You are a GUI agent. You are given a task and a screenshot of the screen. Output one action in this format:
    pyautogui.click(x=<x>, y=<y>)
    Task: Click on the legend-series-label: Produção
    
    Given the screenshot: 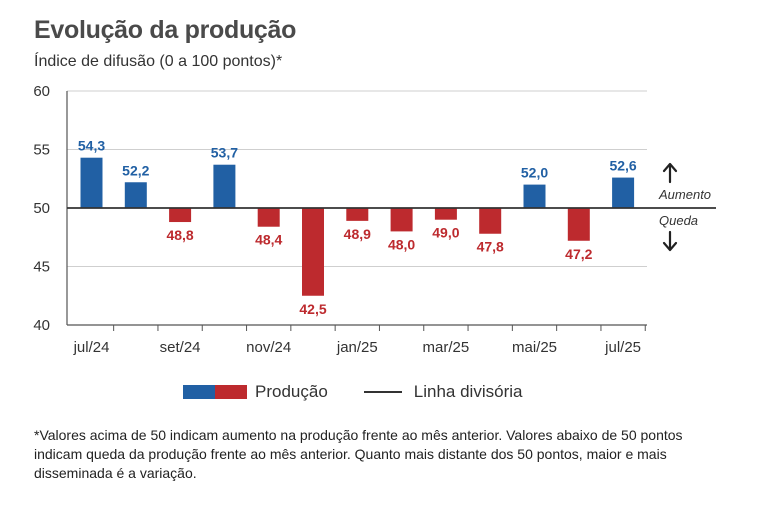 What is the action you would take?
    pyautogui.click(x=291, y=391)
    